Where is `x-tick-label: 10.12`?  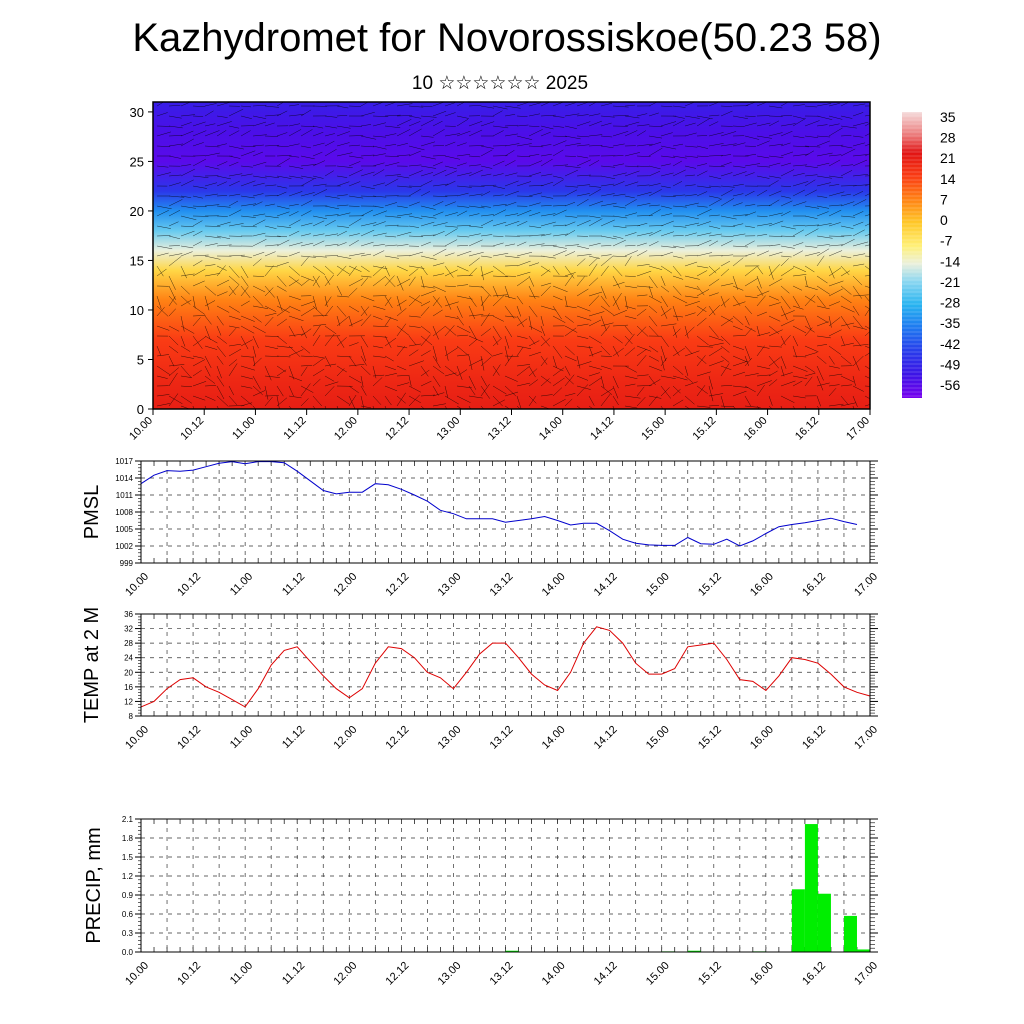
x-tick-label: 10.12 is located at coordinates (189, 974).